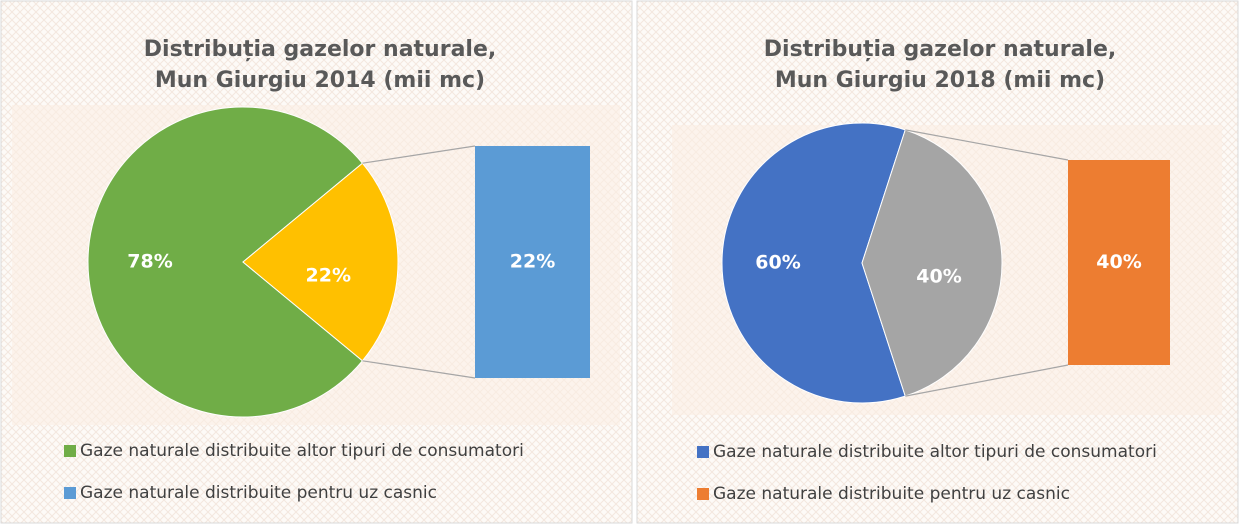 Image resolution: width=1239 pixels, height=524 pixels. Describe the element at coordinates (777, 263) in the screenshot. I see `data-label: 60%` at that location.